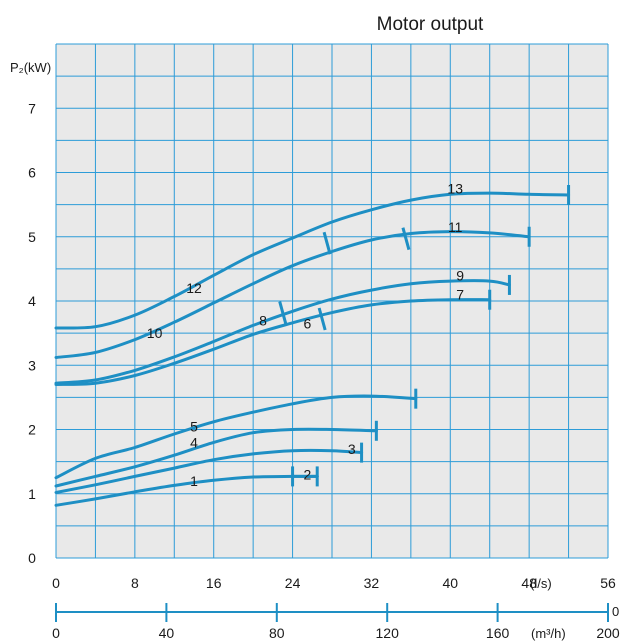  What do you see at coordinates (460, 275) in the screenshot?
I see `curve-label-9: 9` at bounding box center [460, 275].